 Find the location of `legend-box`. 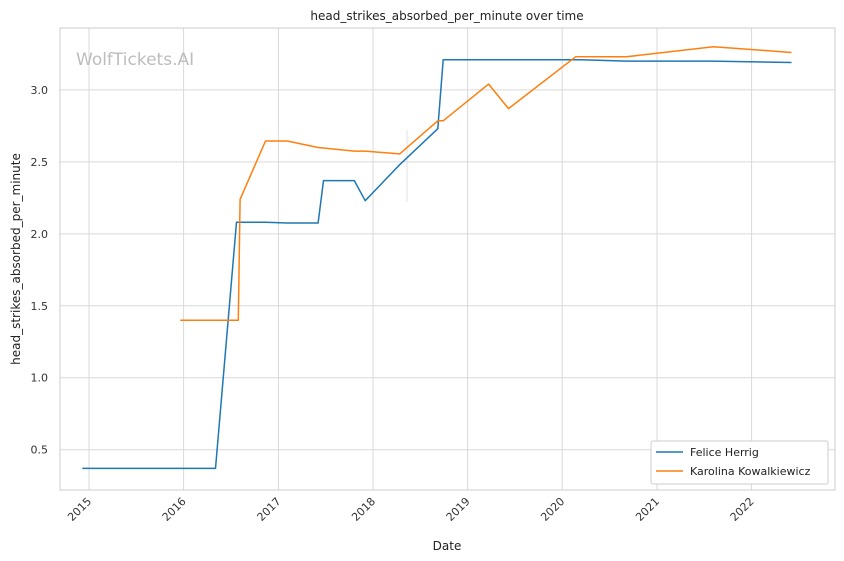

legend-box is located at coordinates (739, 462).